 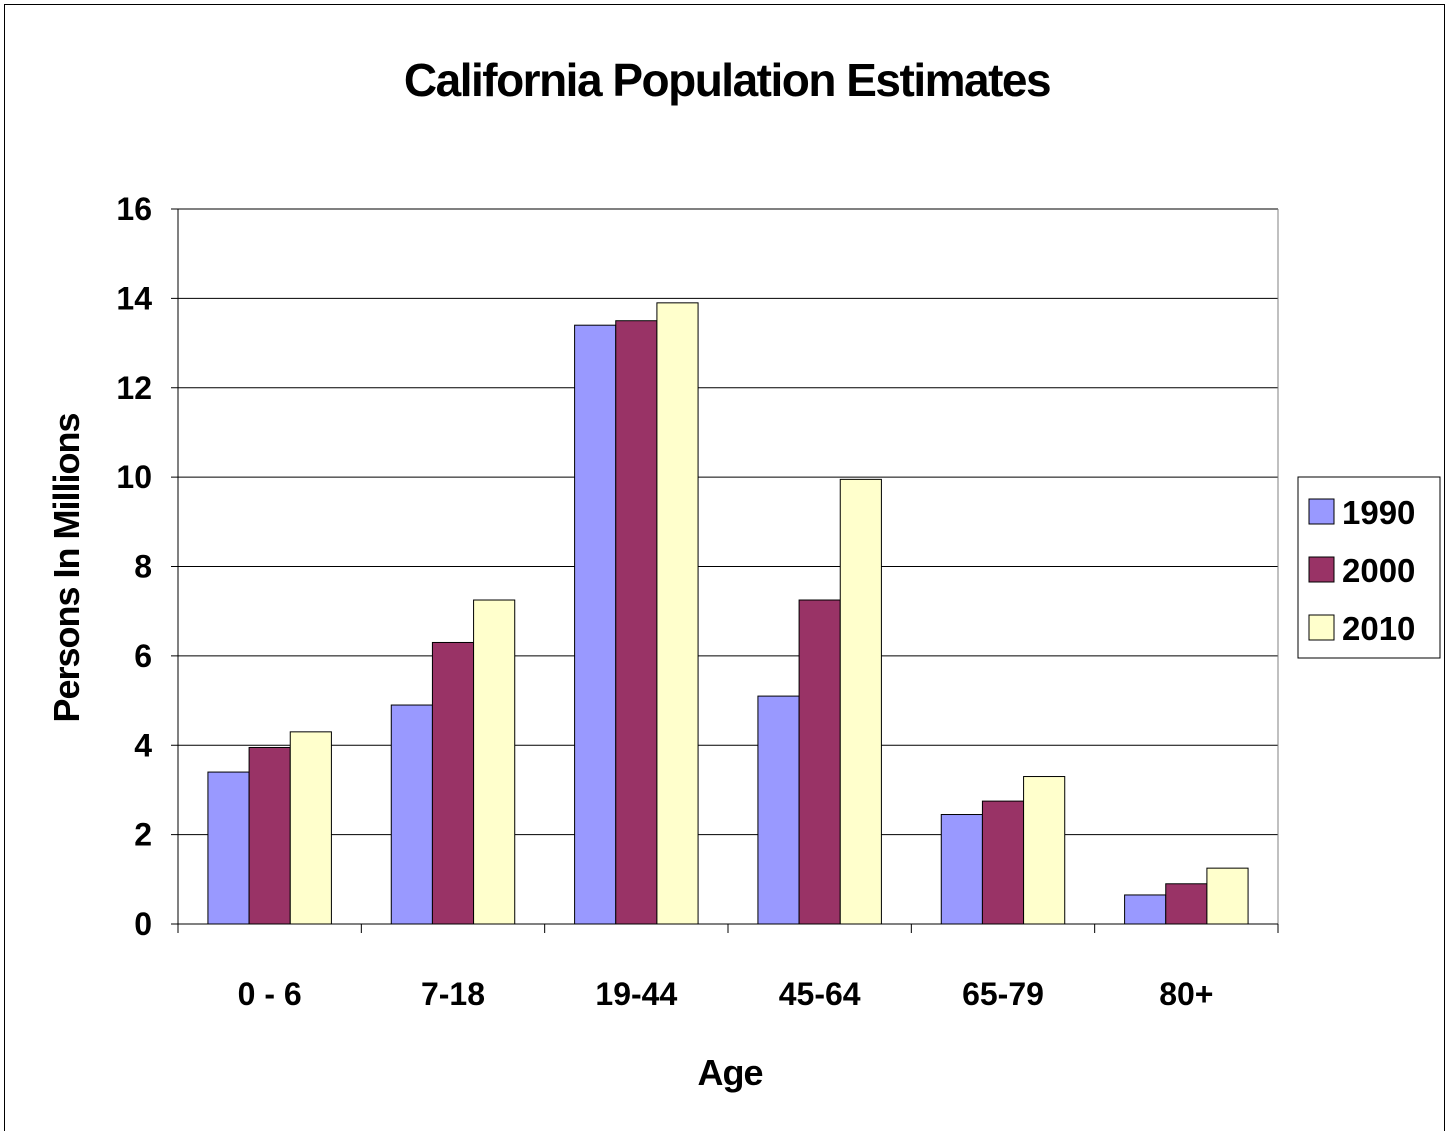 I want to click on y-tick-label: 0, so click(x=143, y=924).